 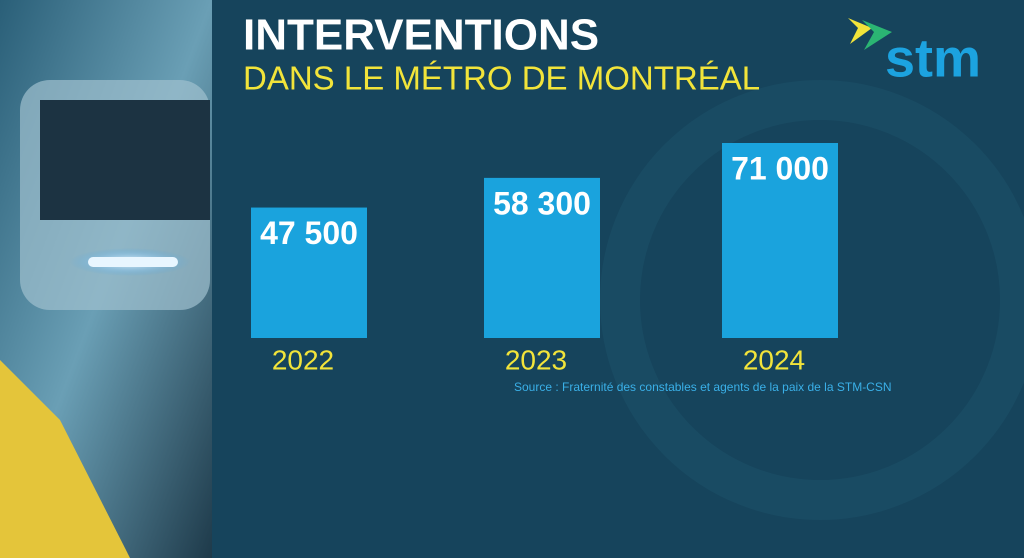 I want to click on value-label: 47 500, so click(x=309, y=233).